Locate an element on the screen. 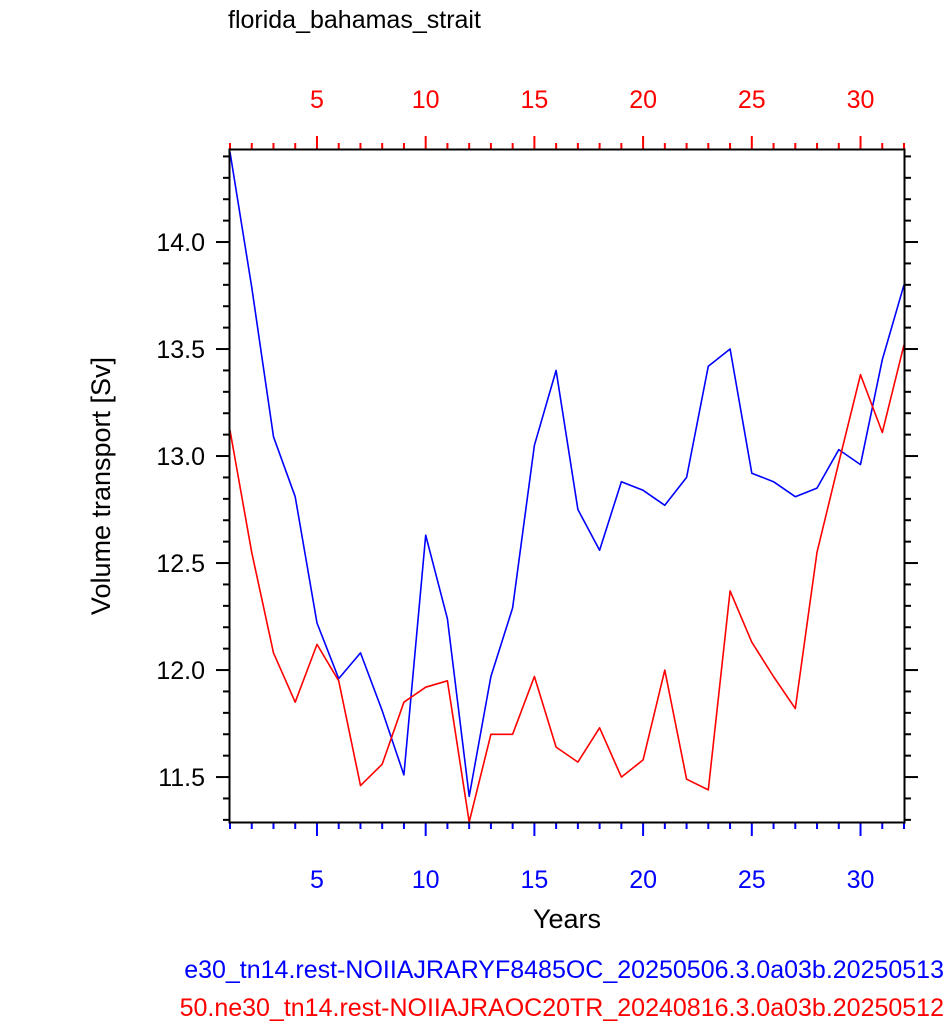  chart-title: florida_bahamas_strait is located at coordinates (354, 20).